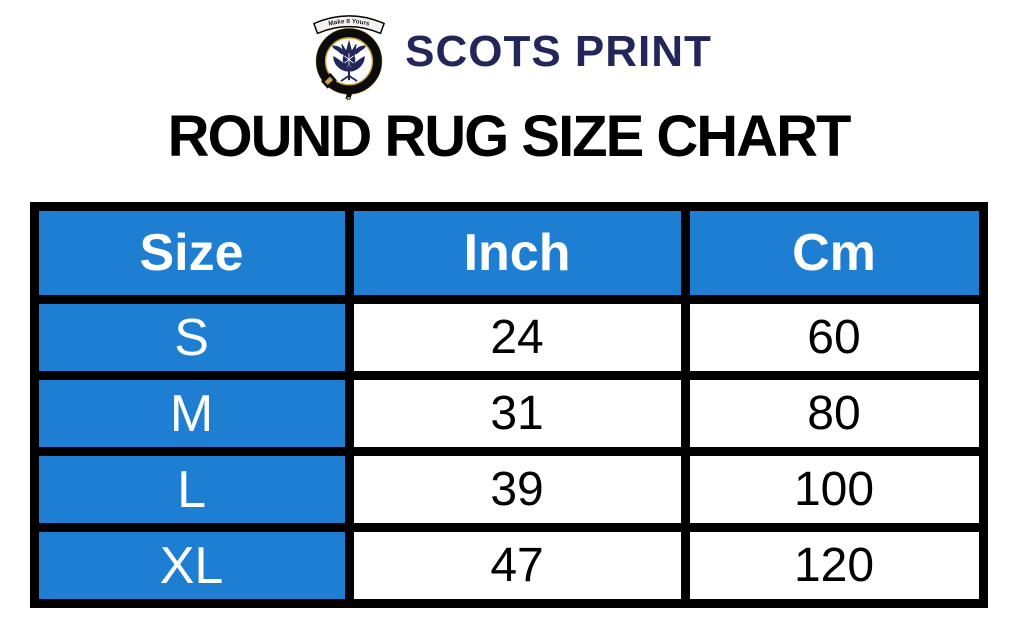 The height and width of the screenshot is (640, 1017). Describe the element at coordinates (191, 413) in the screenshot. I see `size-label-cell: M` at that location.